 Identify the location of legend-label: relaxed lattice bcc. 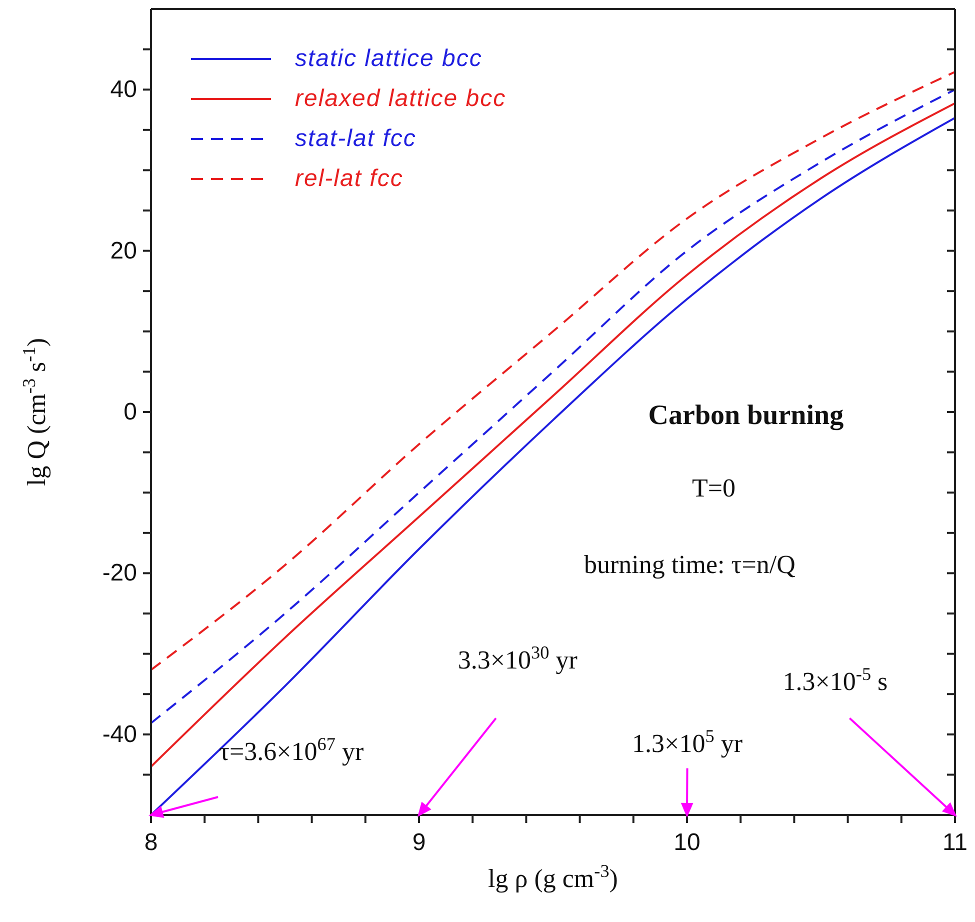
(400, 99).